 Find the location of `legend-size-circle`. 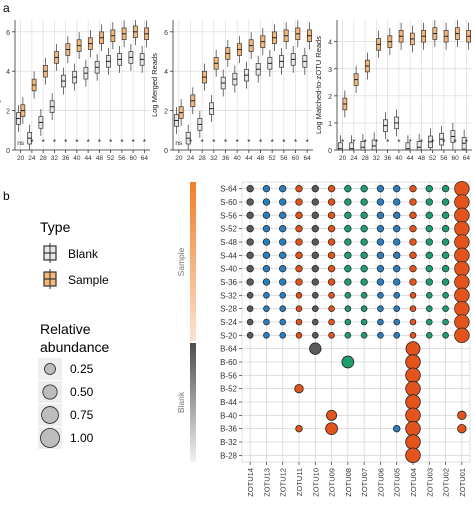

legend-size-circle is located at coordinates (50, 415).